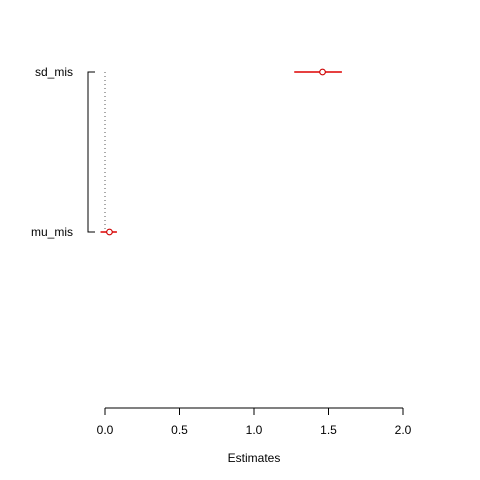  Describe the element at coordinates (254, 458) in the screenshot. I see `x-axis-title: Estimates` at that location.